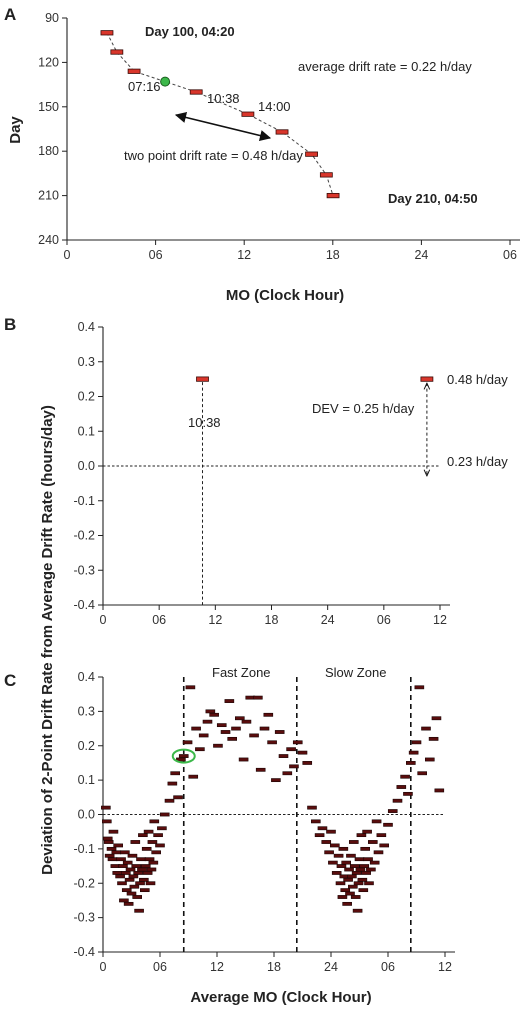 The width and height of the screenshot is (520, 1014). What do you see at coordinates (156, 255) in the screenshot?
I see `panel-a-x-tick-label: 06` at bounding box center [156, 255].